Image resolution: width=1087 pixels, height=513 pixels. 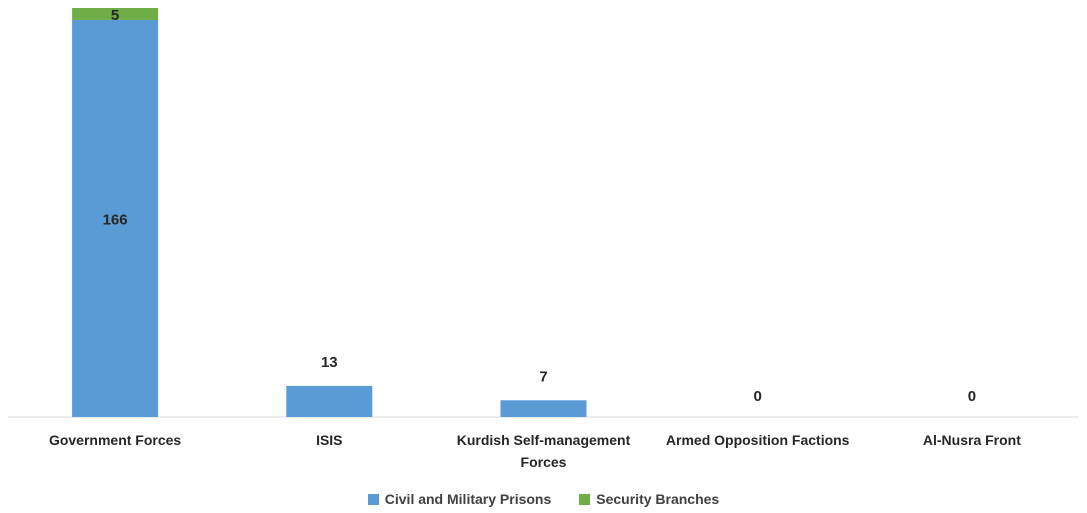 I want to click on x-tick-label-isis: ISIS, so click(x=329, y=440).